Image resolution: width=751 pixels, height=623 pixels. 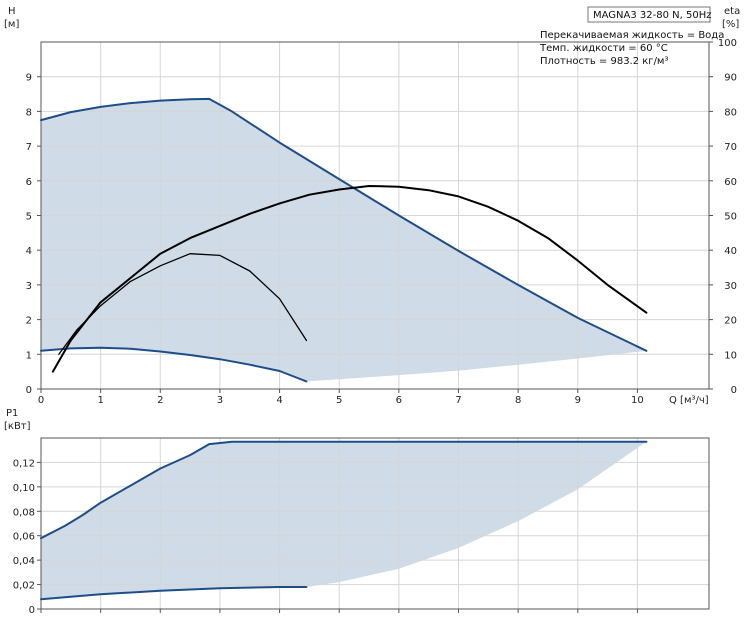 I want to click on y-tick-label: 0,12, so click(x=24, y=463).